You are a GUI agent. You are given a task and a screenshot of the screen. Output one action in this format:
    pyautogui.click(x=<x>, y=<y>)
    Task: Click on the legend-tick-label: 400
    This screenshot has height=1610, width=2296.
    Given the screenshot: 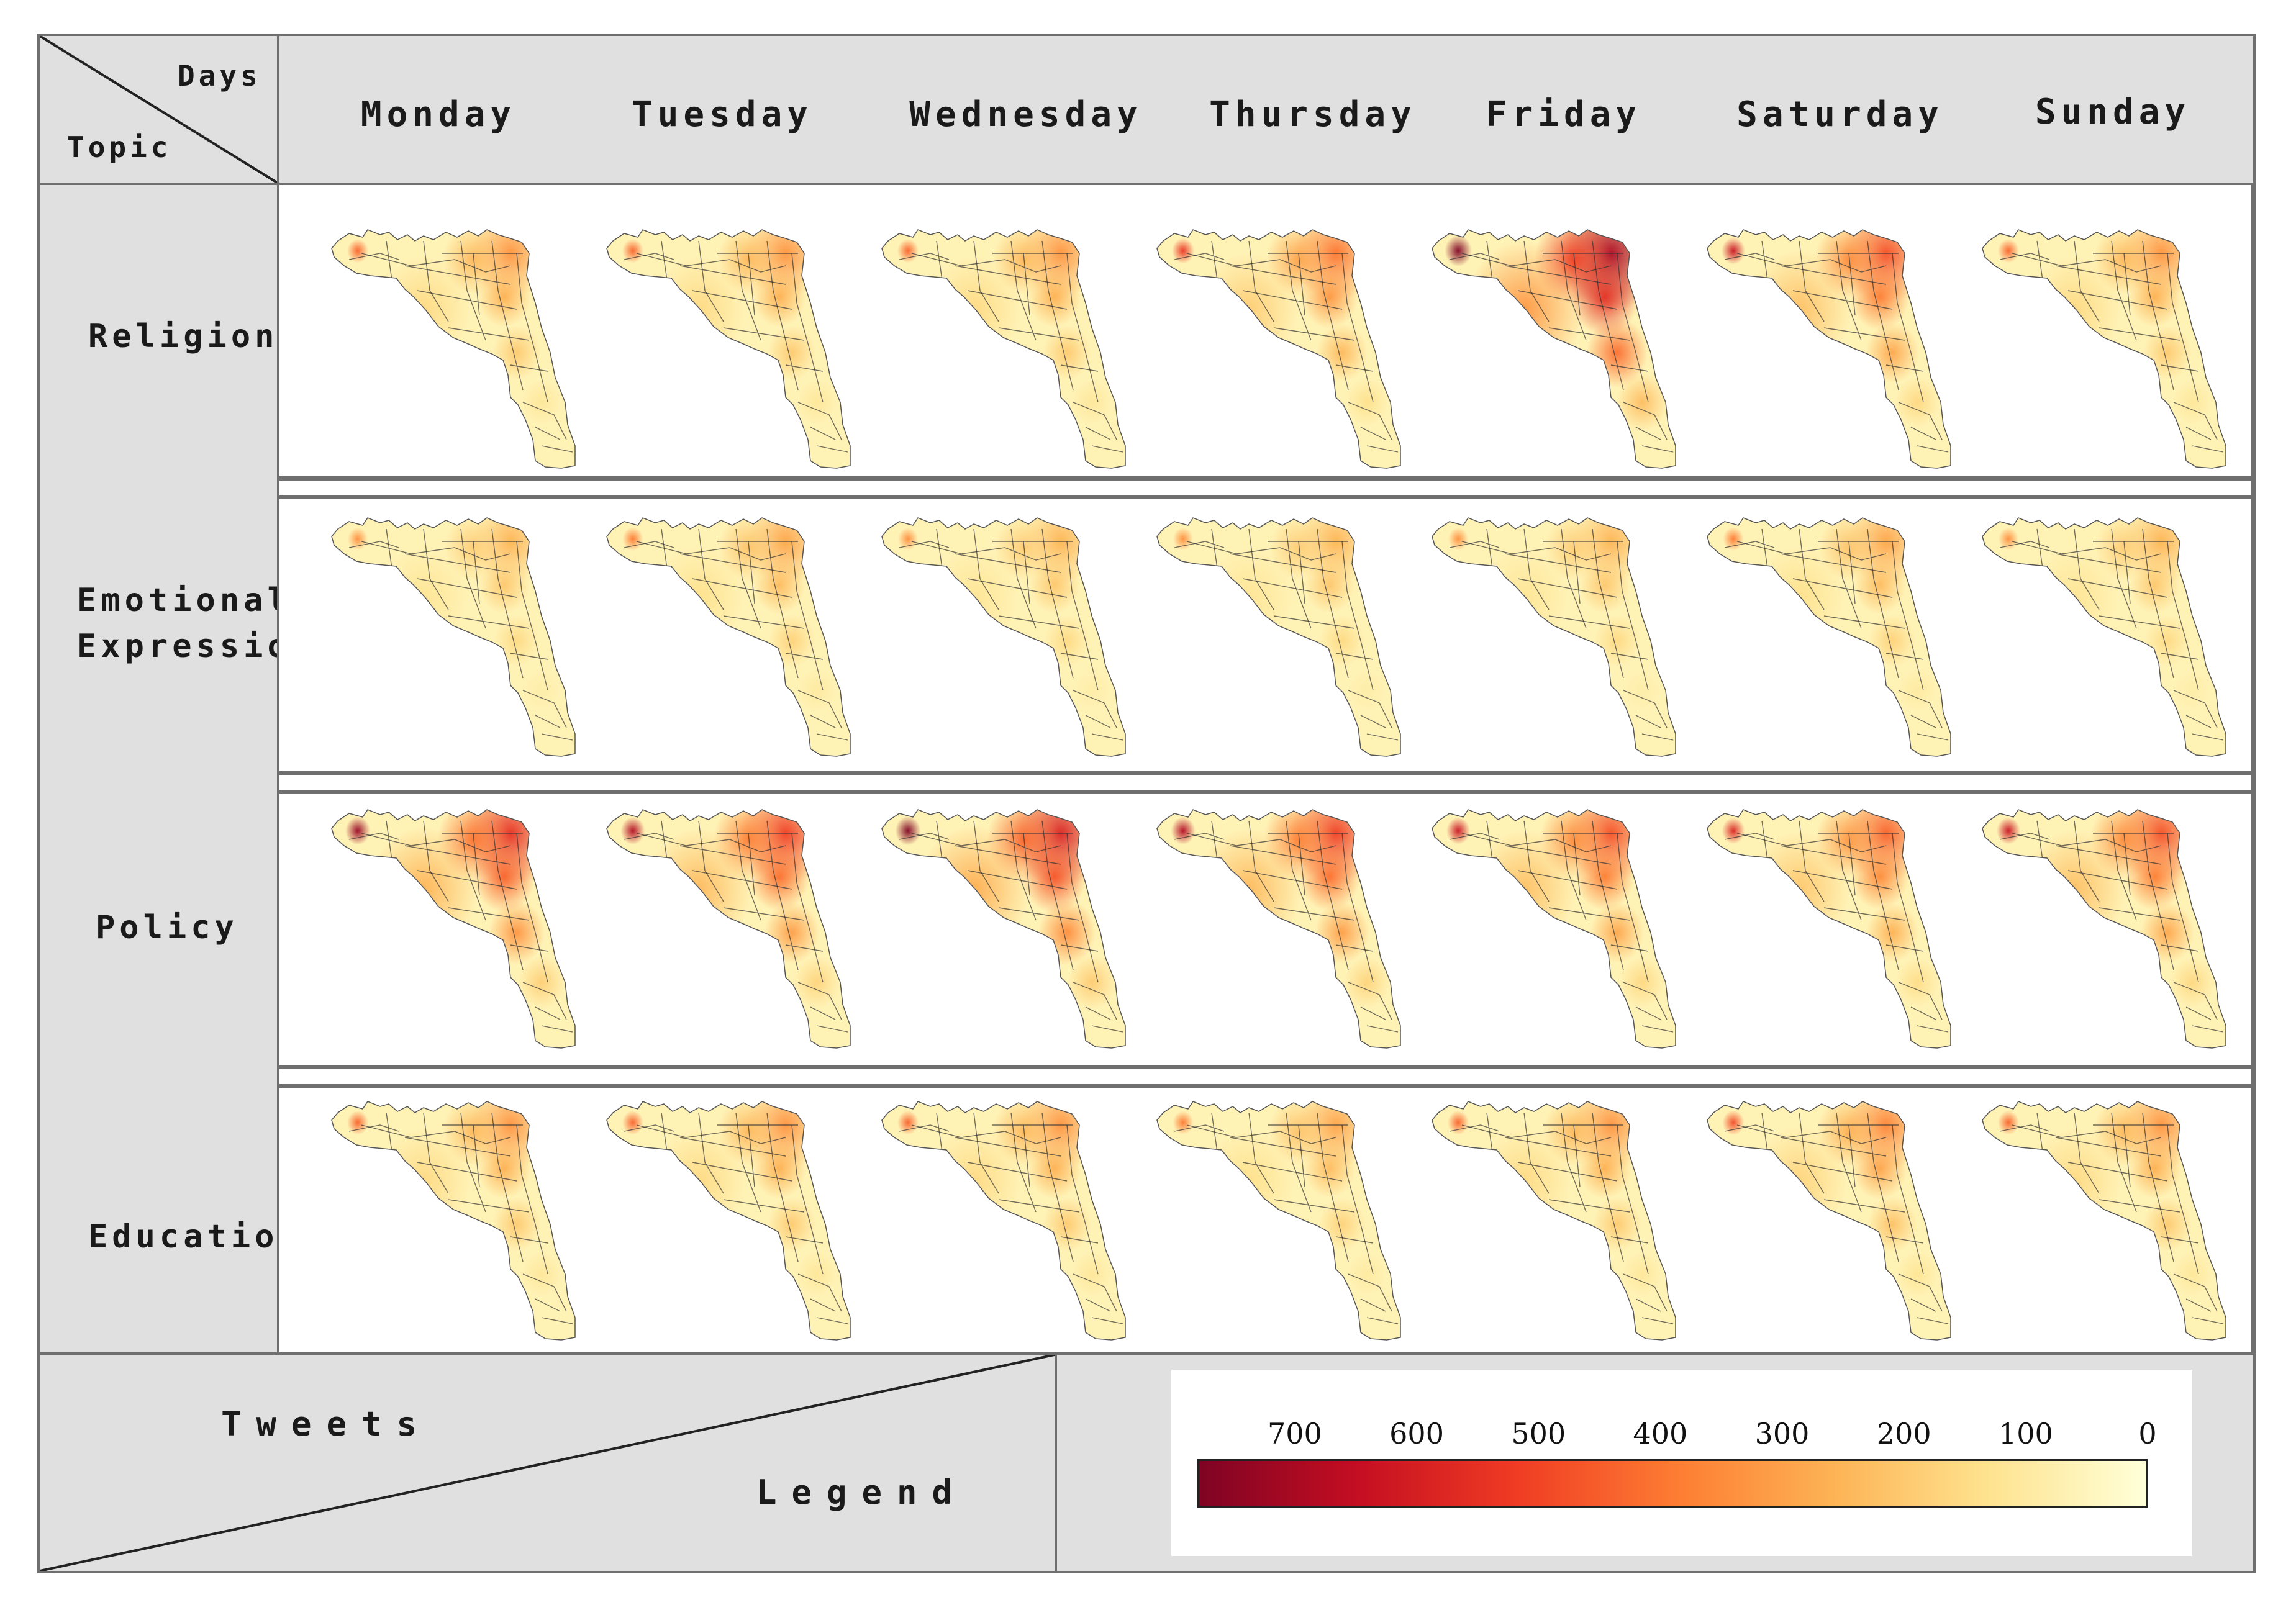 What is the action you would take?
    pyautogui.click(x=1660, y=1433)
    